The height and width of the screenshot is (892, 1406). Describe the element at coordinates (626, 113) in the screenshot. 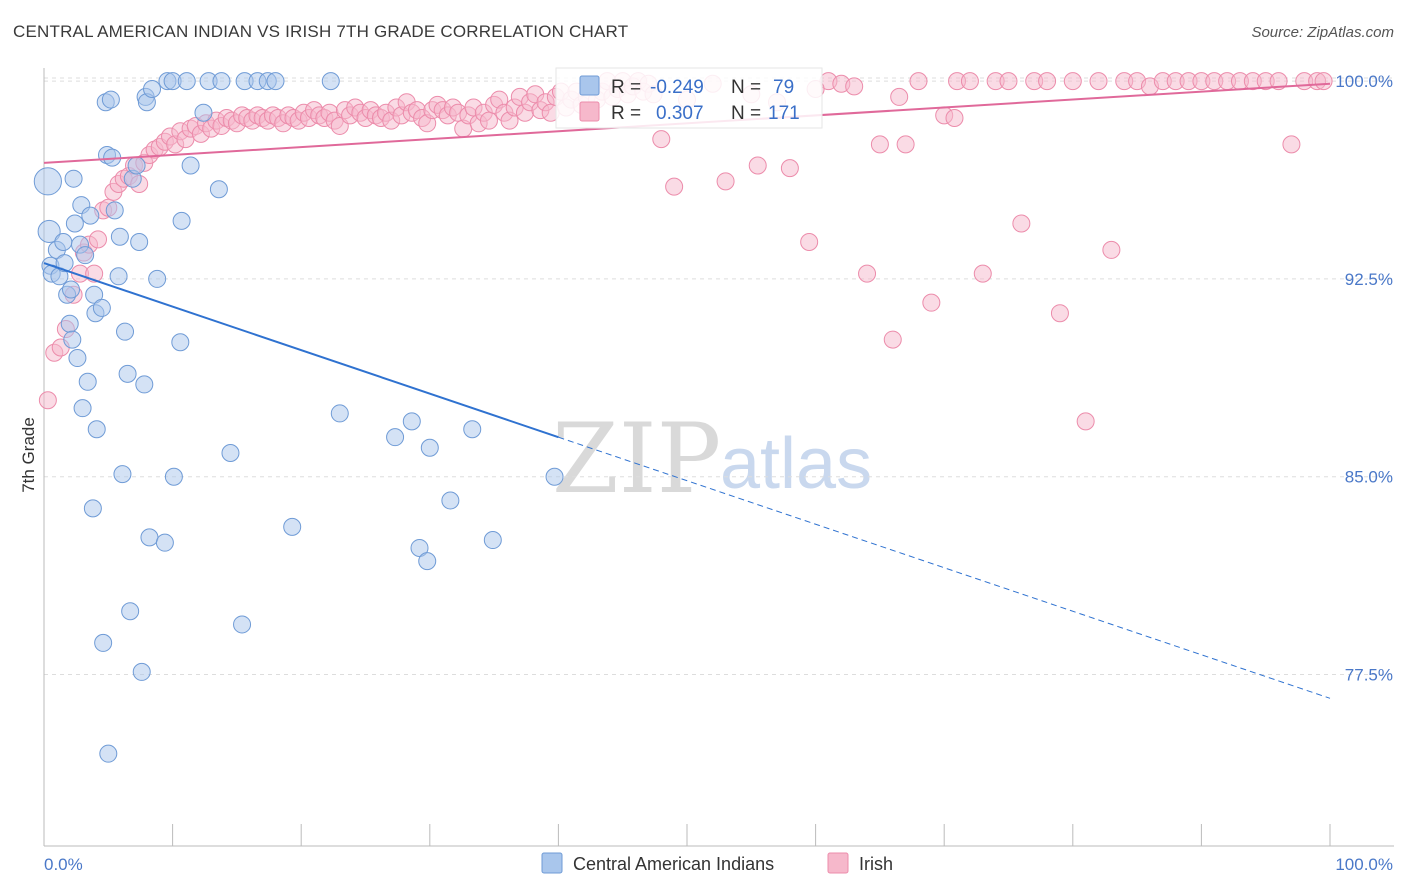

I see `legend-r-label-2: R =` at that location.